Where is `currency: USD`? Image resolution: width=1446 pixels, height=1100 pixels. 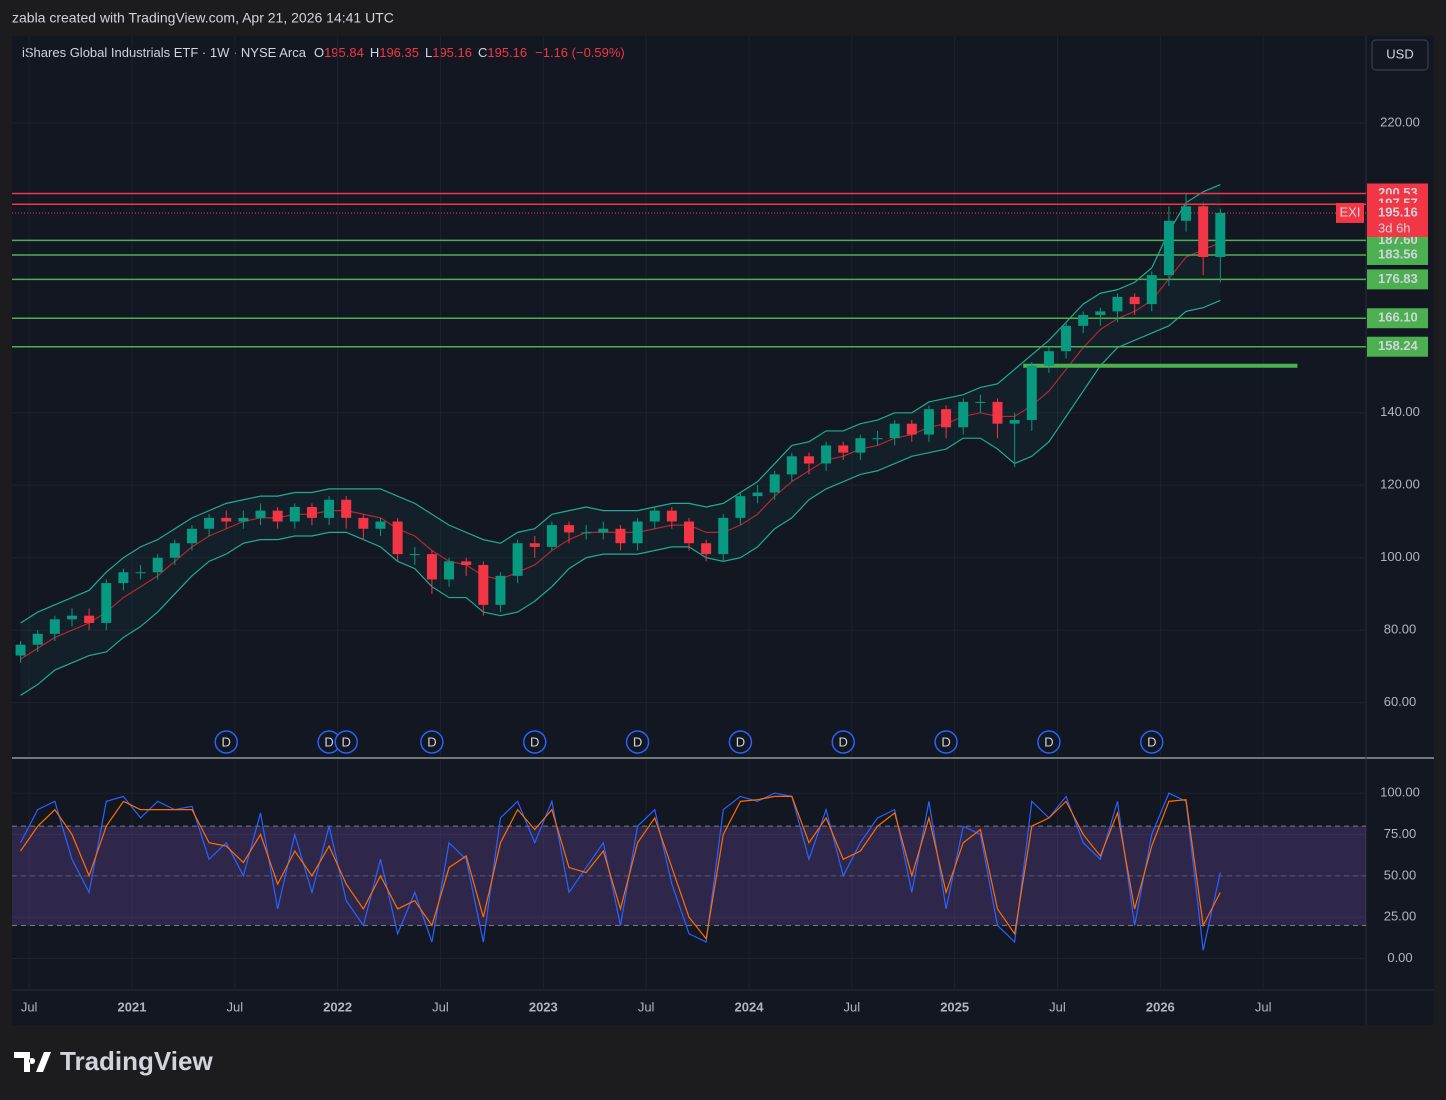
currency: USD is located at coordinates (1399, 53).